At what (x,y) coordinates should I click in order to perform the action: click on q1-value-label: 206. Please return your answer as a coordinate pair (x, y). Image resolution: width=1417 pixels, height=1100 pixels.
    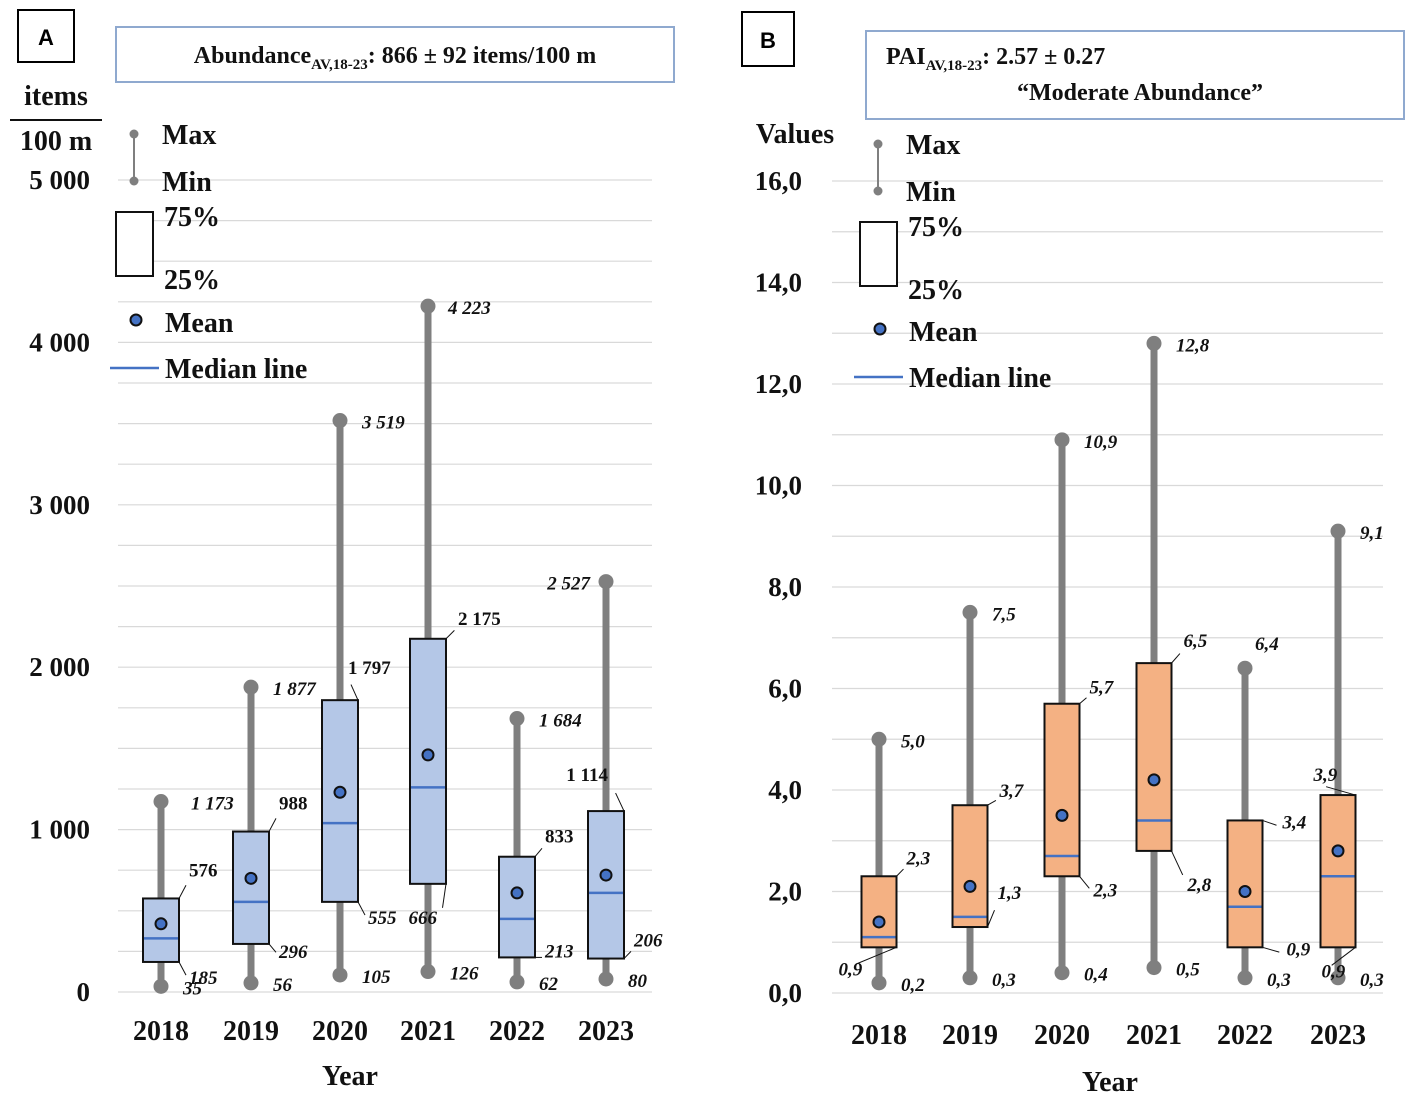
    Looking at the image, I should click on (648, 941).